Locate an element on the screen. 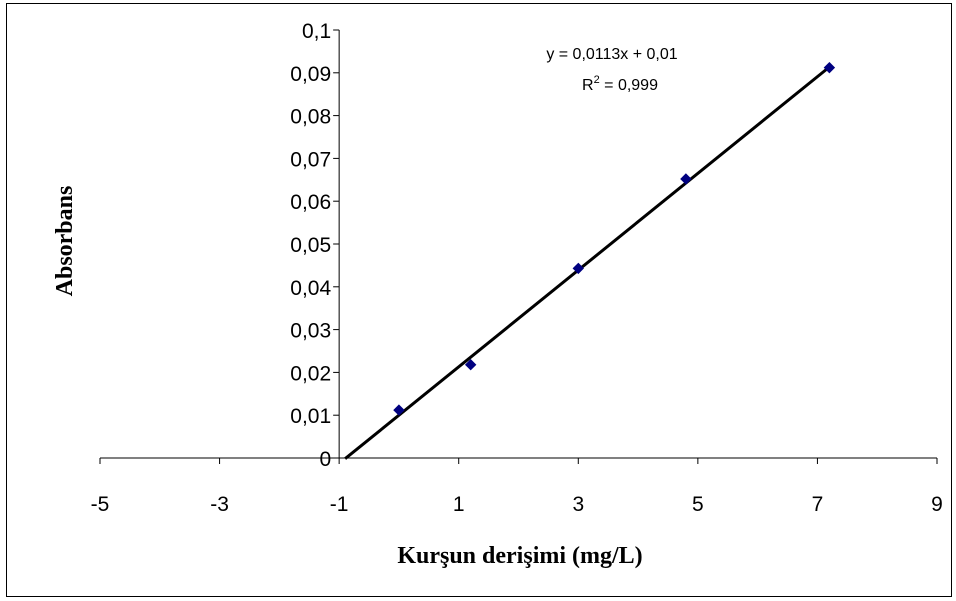 This screenshot has height=601, width=956. x-tick-label: -1 is located at coordinates (339, 504).